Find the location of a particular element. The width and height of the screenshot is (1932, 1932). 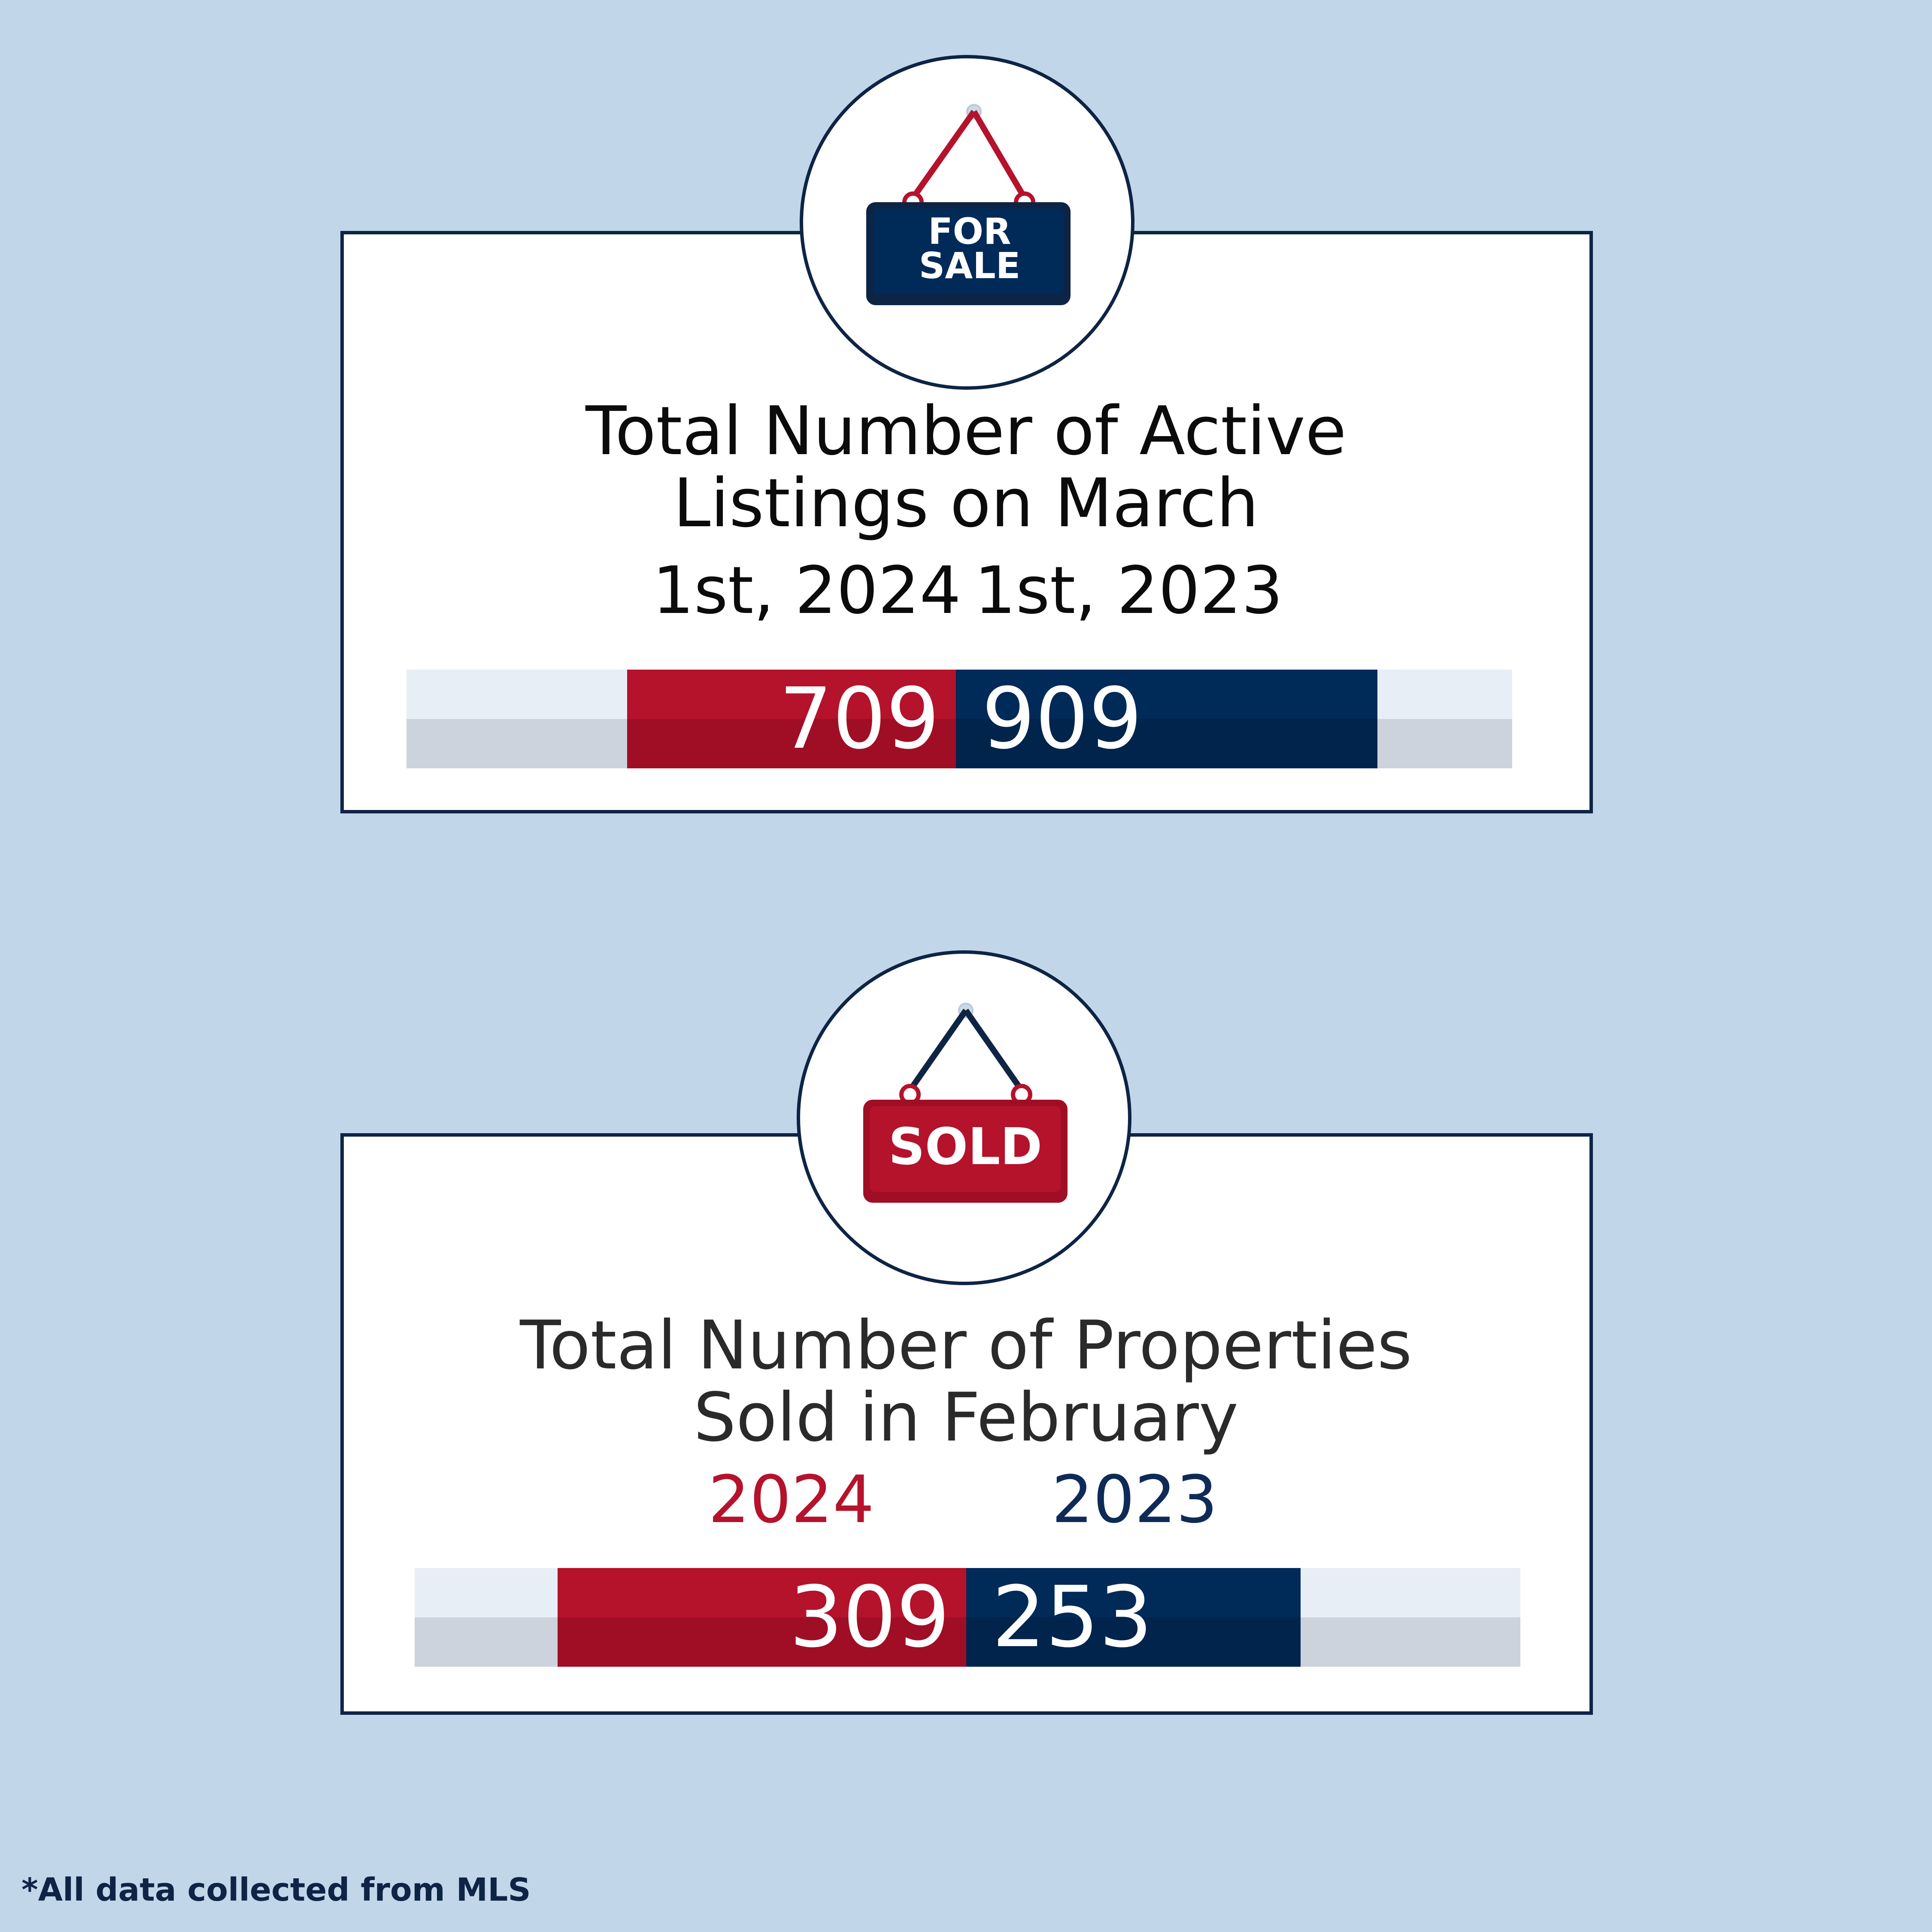

active-listings-2024-bar: 709 is located at coordinates (791, 719).